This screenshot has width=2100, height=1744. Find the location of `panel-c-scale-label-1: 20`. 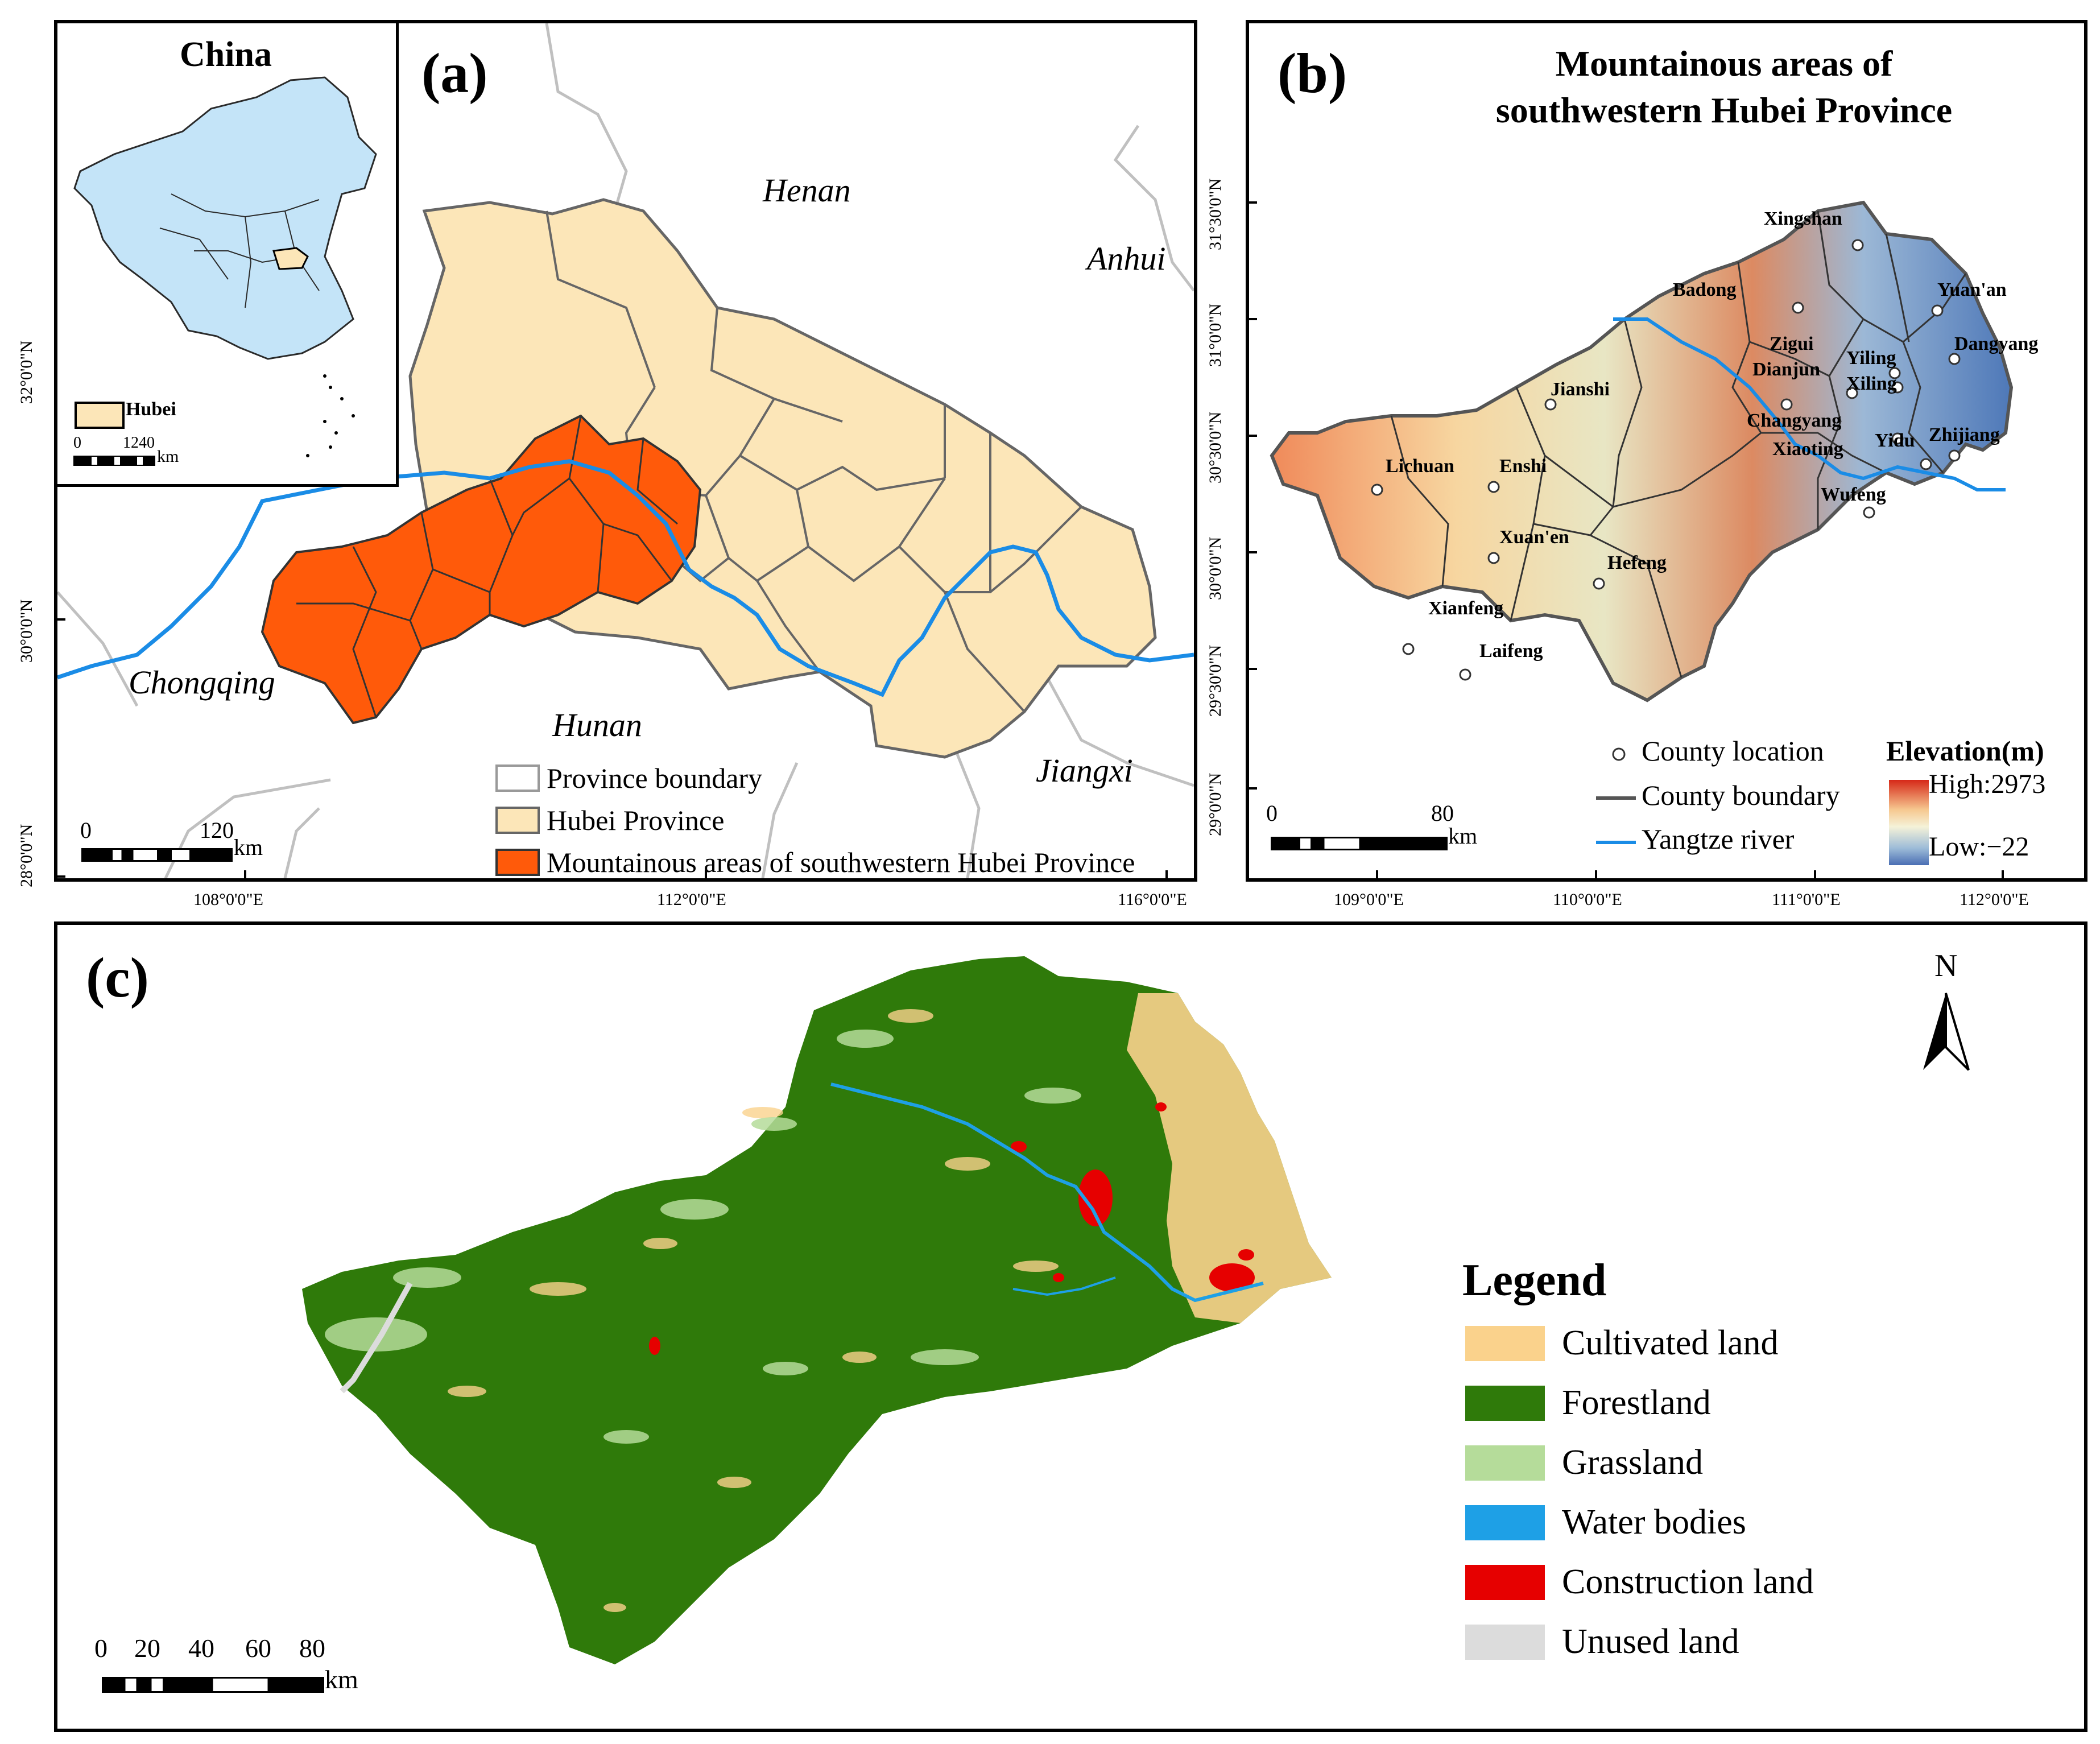

panel-c-scale-label-1: 20 is located at coordinates (147, 1648).